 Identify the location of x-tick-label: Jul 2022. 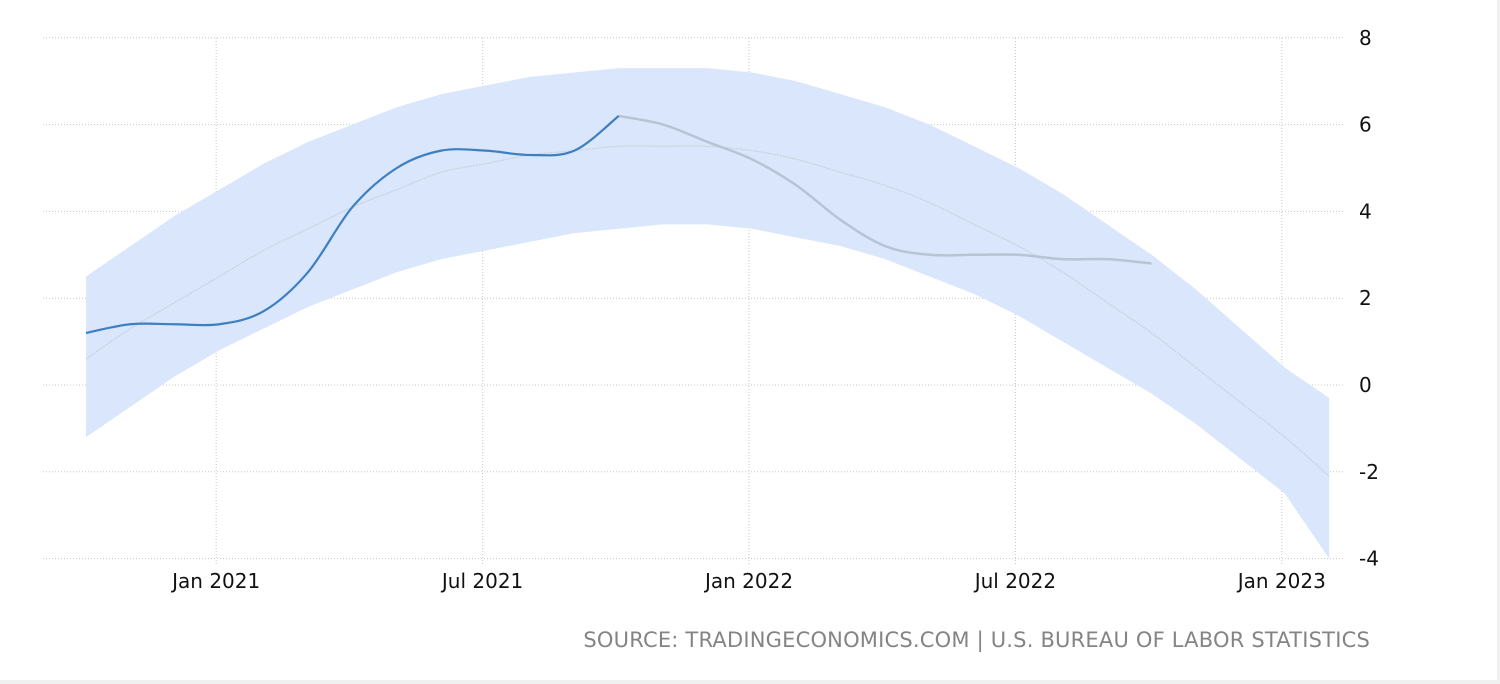
(1014, 581).